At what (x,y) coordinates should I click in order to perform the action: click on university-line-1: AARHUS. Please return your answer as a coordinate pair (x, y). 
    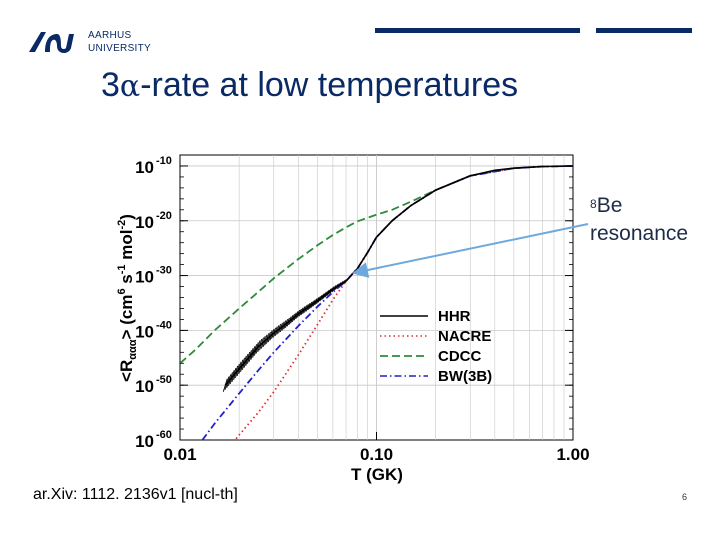
    Looking at the image, I should click on (110, 35).